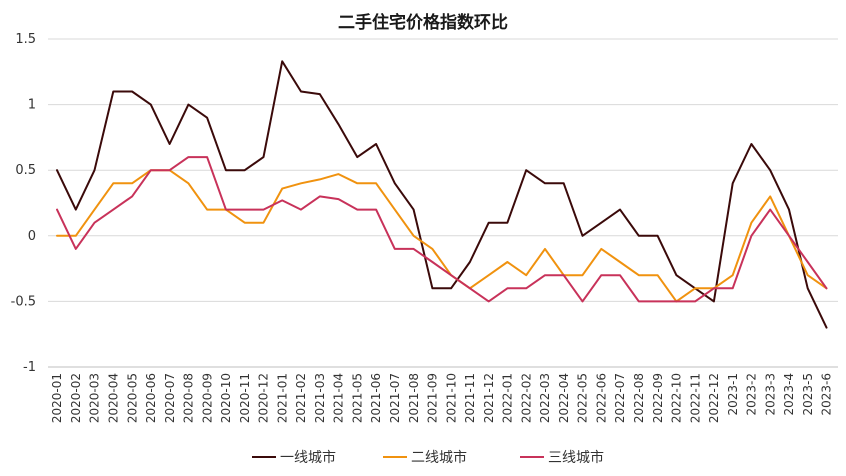  I want to click on x-tick-label: 2021-05, so click(357, 398).